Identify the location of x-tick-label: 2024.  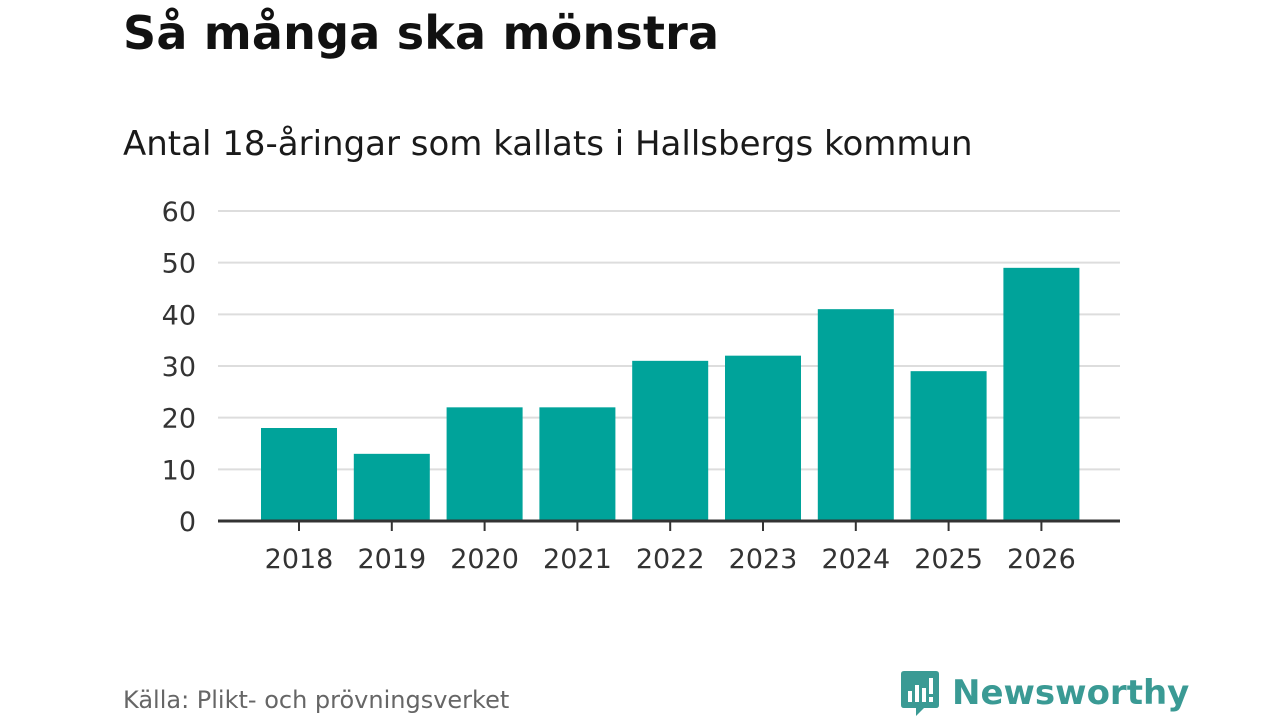
(855, 559).